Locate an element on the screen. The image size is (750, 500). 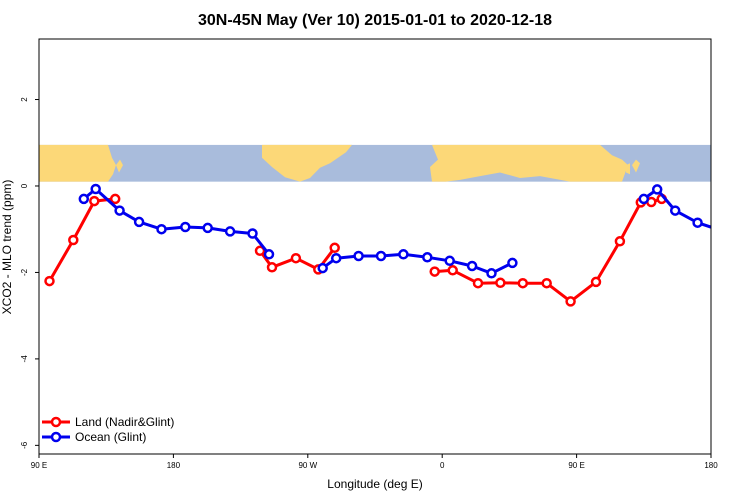
x-axis: 90 E 180 90 W 0 90 E 180 is located at coordinates (374, 462).